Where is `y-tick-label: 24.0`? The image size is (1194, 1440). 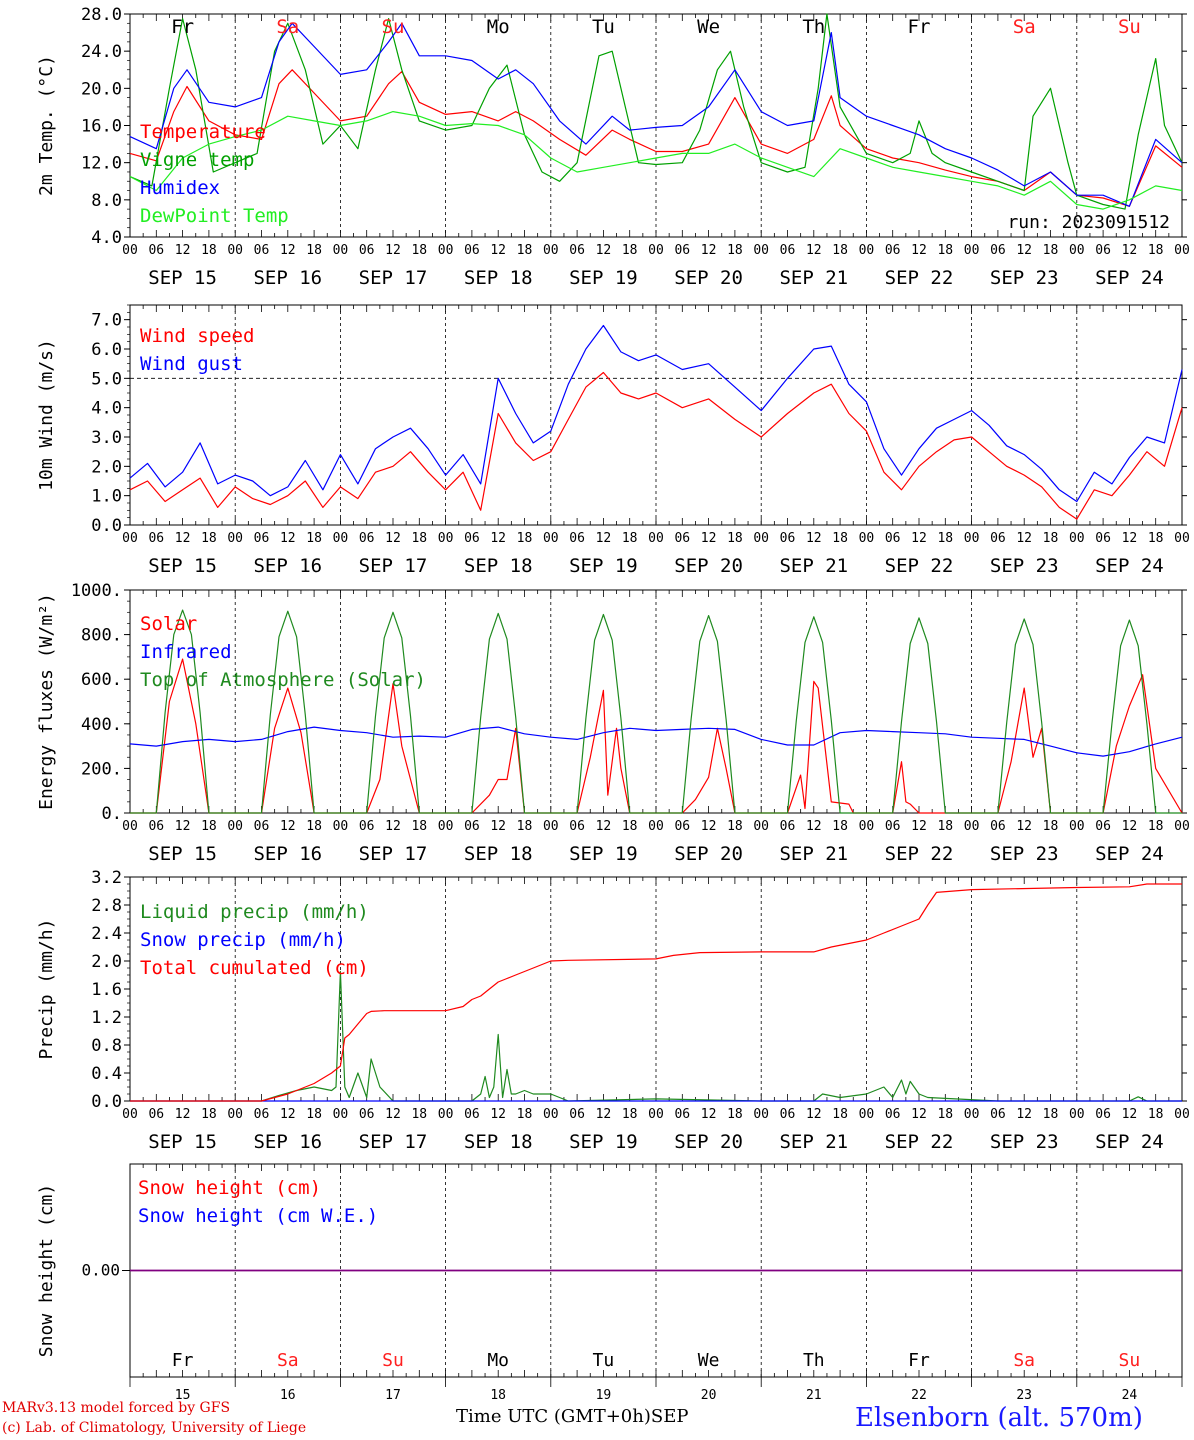
y-tick-label: 24.0 is located at coordinates (101, 52).